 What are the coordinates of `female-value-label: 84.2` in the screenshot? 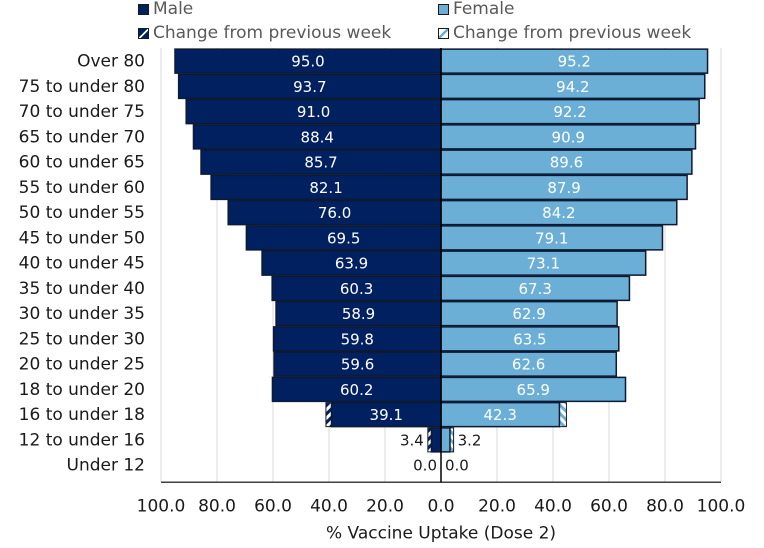 It's located at (558, 213).